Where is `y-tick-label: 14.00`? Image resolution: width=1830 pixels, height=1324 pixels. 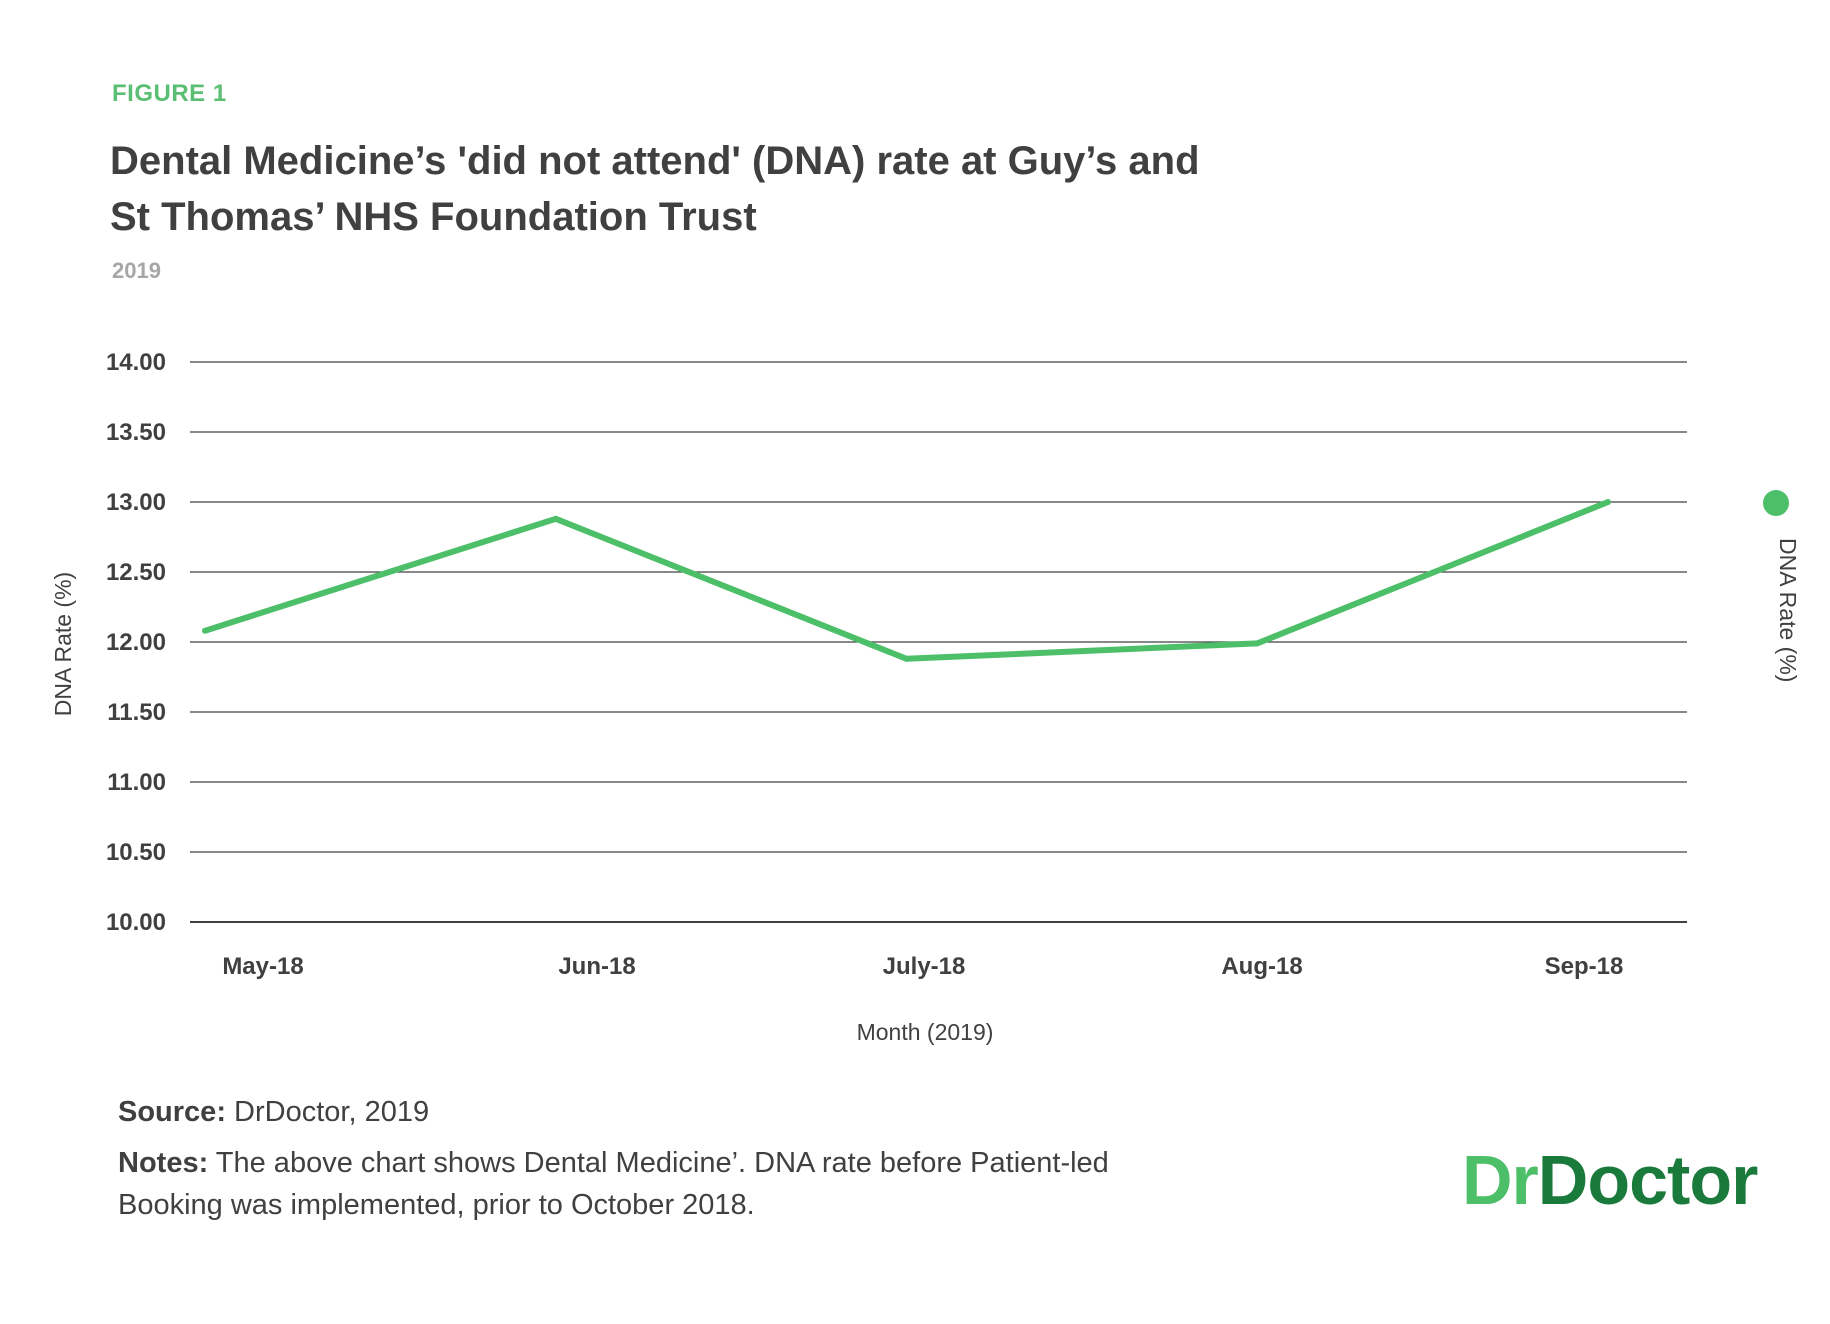
y-tick-label: 14.00 is located at coordinates (136, 362).